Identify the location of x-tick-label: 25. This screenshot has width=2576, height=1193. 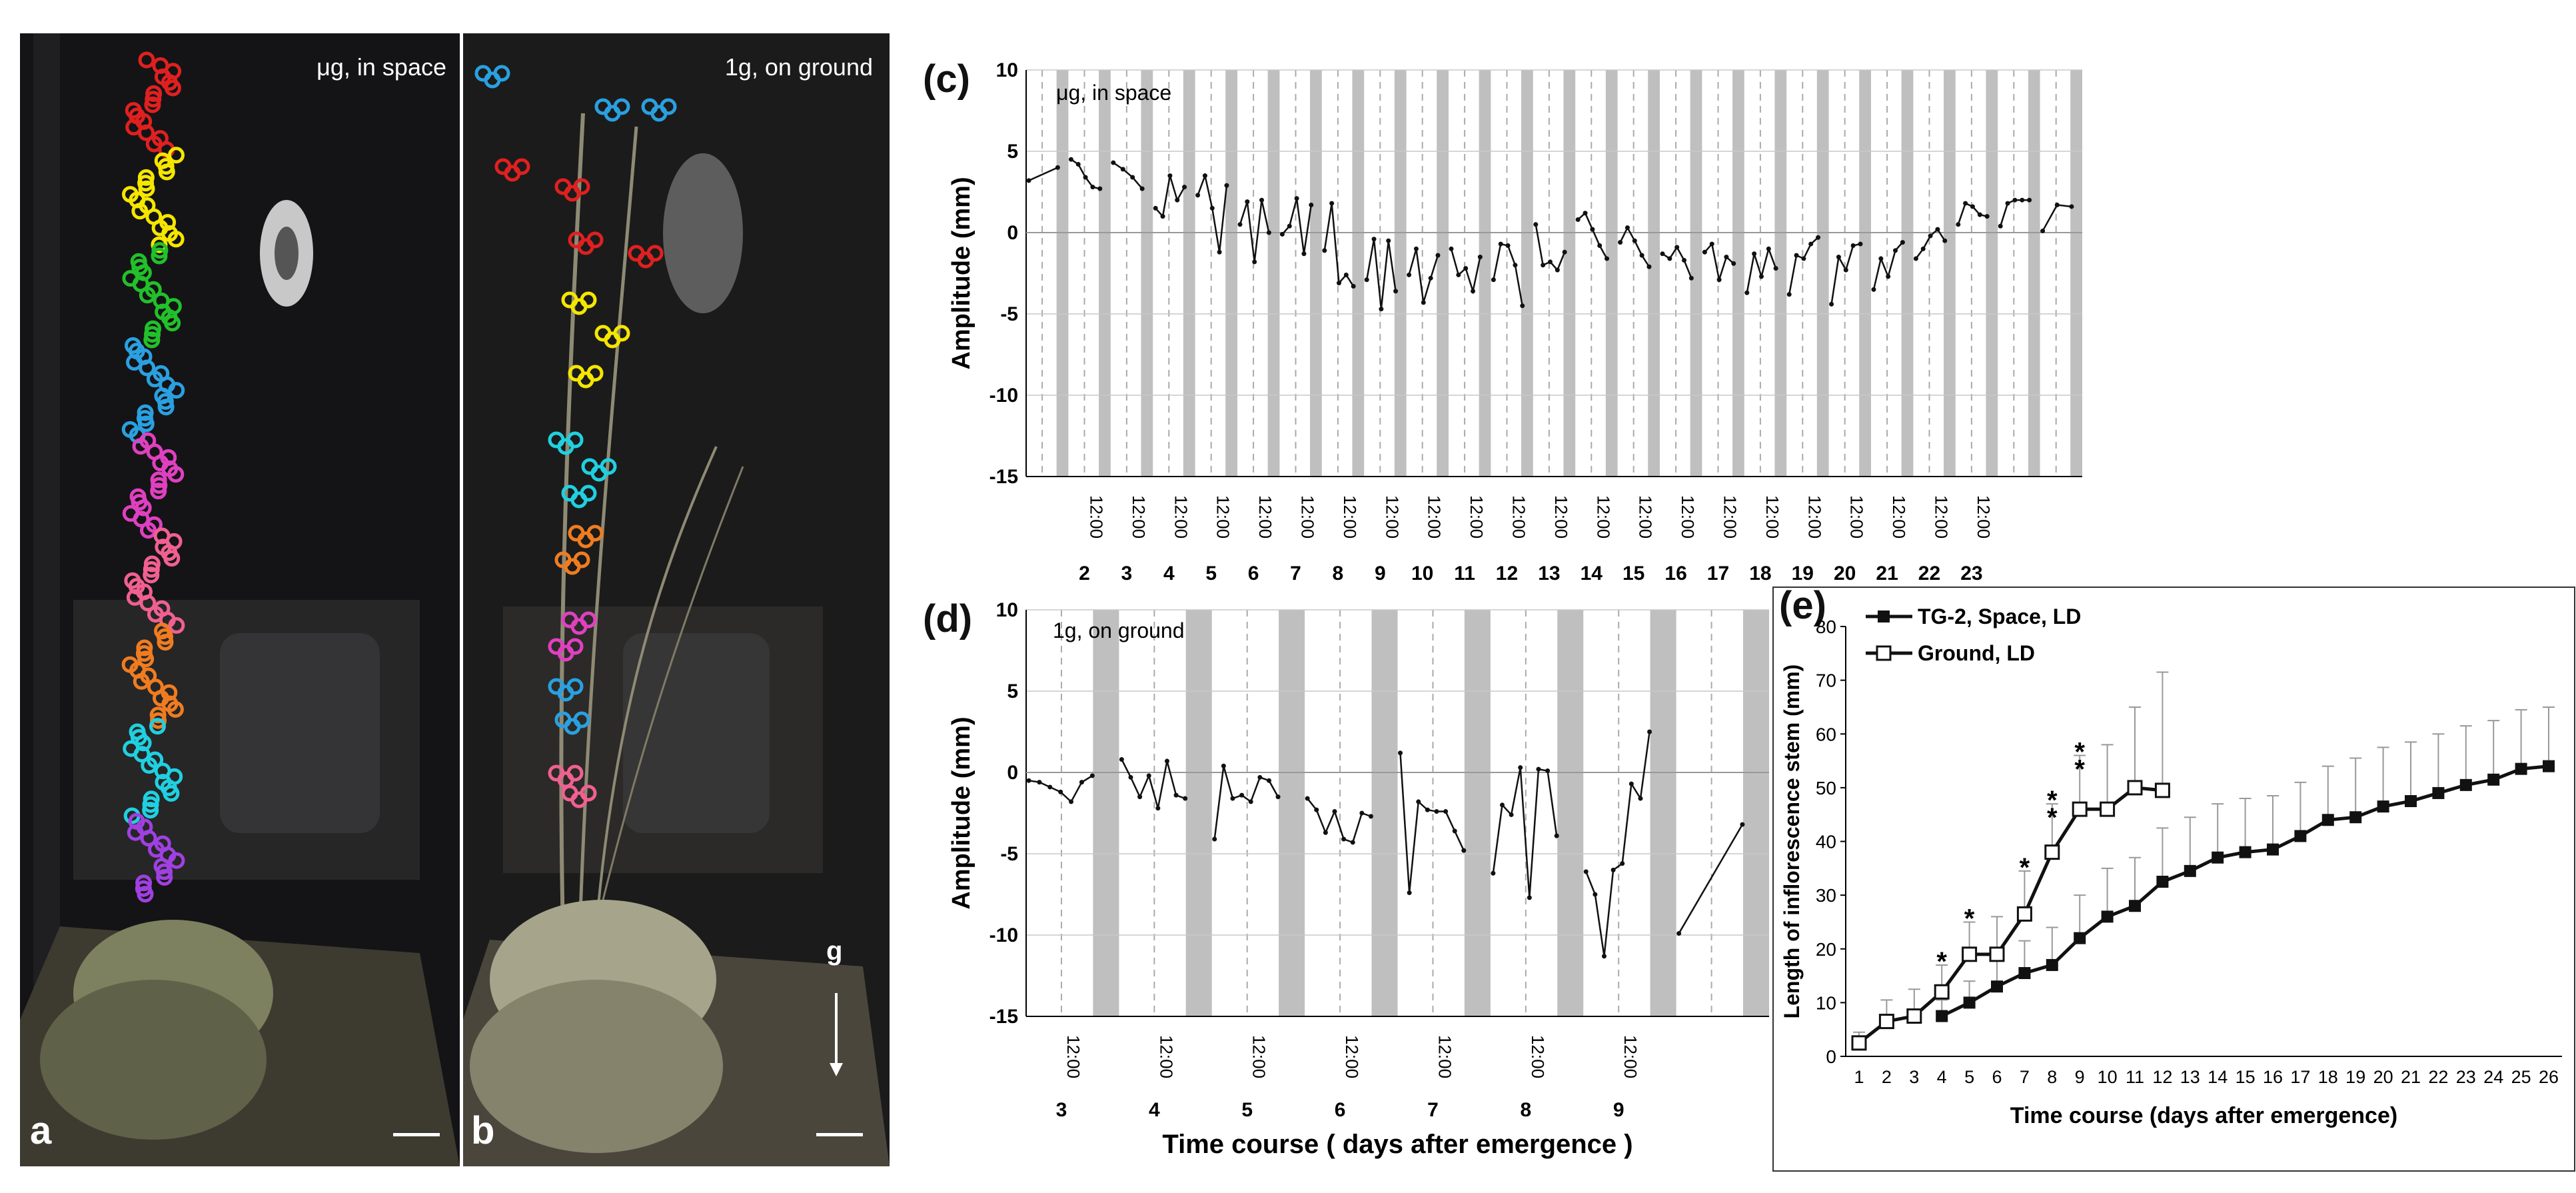
(2521, 1077).